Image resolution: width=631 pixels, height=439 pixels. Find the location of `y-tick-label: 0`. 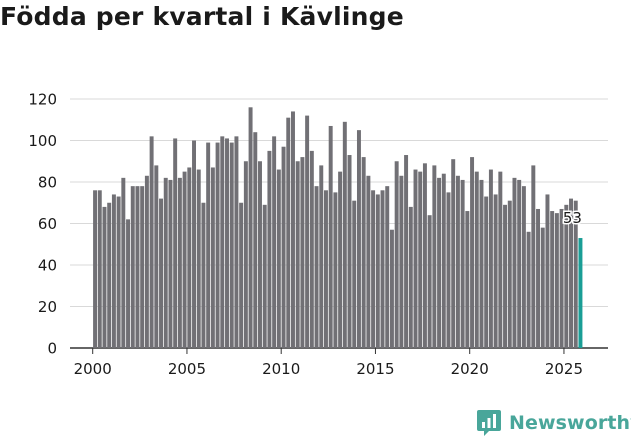

y-tick-label: 0 is located at coordinates (52, 349).